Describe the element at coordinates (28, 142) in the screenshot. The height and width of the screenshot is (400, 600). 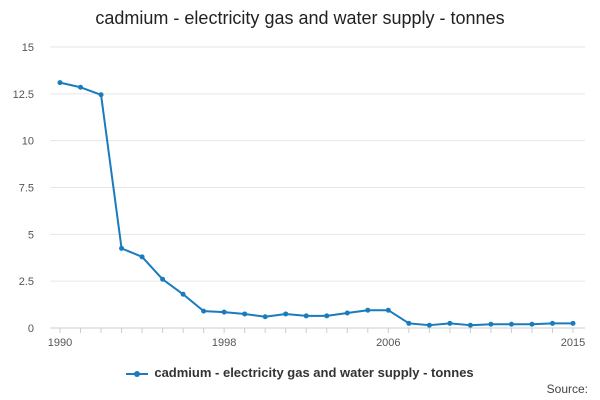
I see `y-tick-label: 10` at that location.